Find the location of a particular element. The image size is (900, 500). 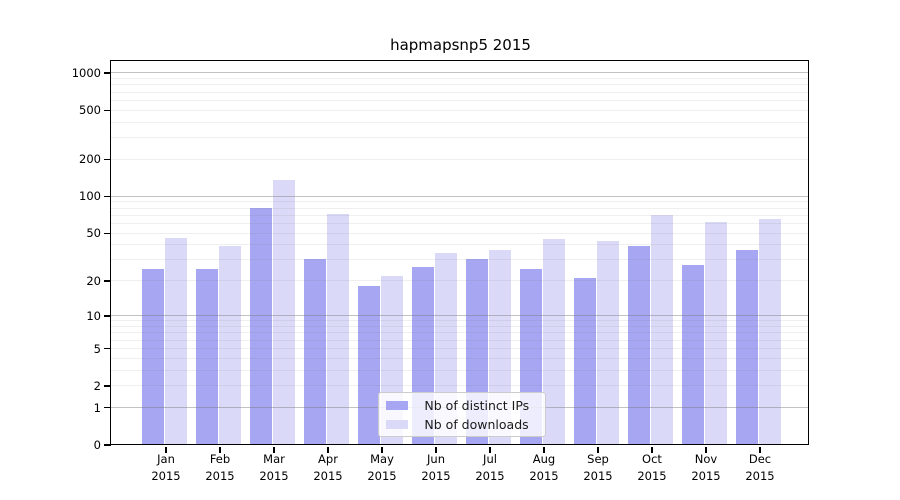

y-tick-label: 500 is located at coordinates (90, 110).